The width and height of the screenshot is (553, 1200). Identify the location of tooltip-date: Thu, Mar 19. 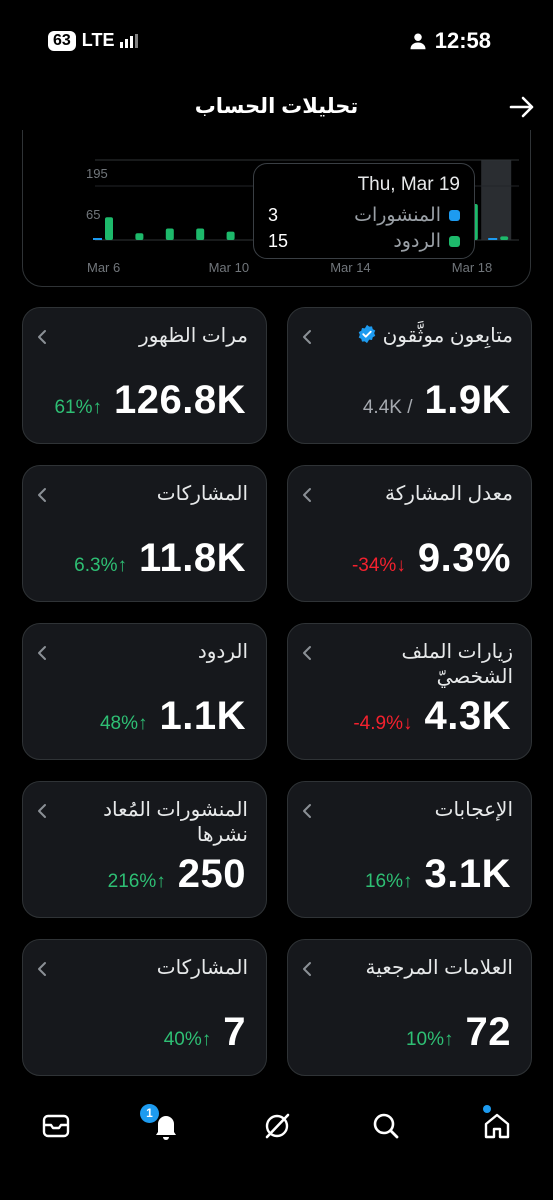
(408, 184).